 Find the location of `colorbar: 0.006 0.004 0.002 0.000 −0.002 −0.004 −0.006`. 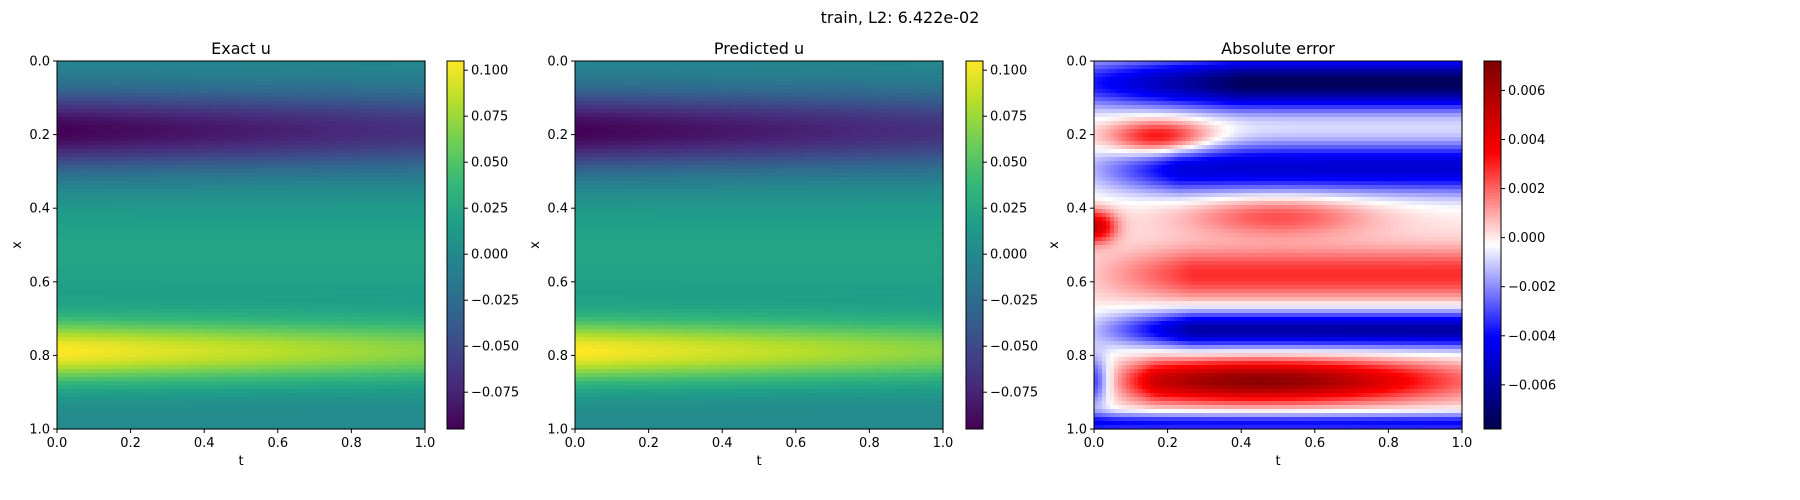

colorbar: 0.006 0.004 0.002 0.000 −0.002 −0.004 −0.006 is located at coordinates (1520, 245).